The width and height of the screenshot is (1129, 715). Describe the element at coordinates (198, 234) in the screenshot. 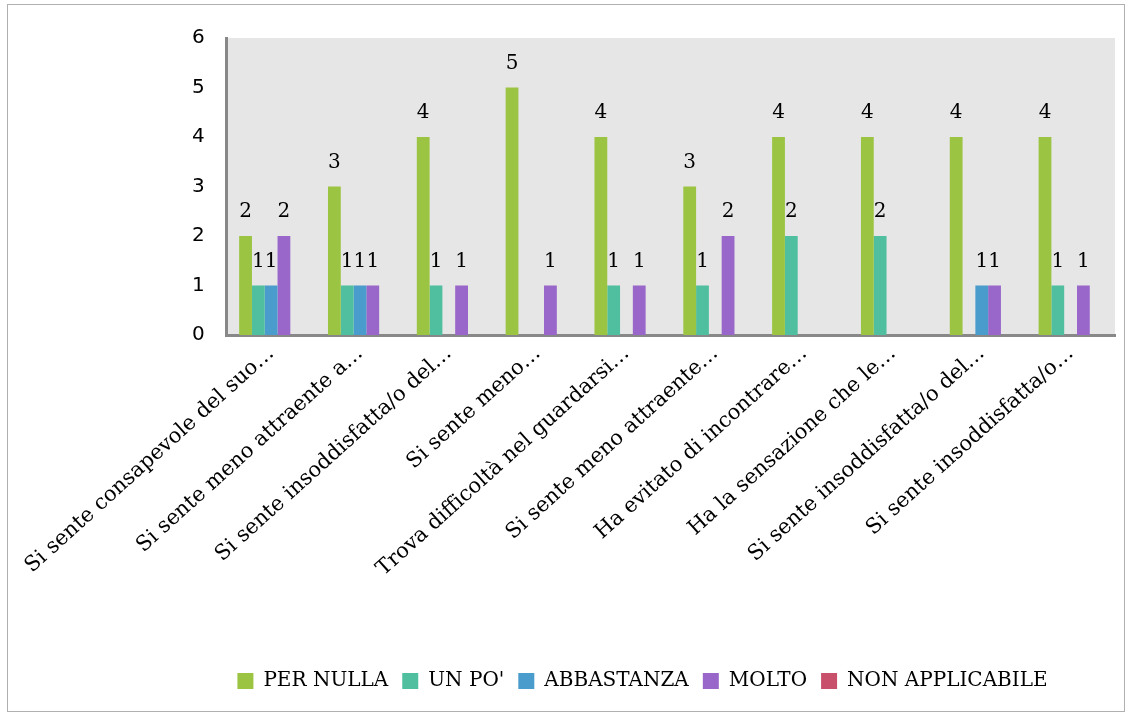

I see `y-tick-label: 2` at that location.